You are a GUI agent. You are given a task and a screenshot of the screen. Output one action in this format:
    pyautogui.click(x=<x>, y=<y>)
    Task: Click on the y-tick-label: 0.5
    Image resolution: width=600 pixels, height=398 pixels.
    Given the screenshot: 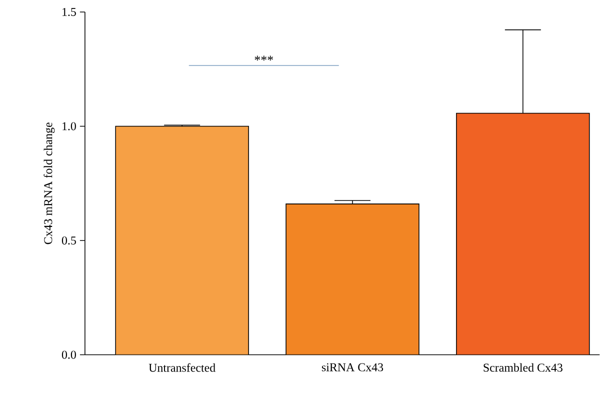 What is the action you would take?
    pyautogui.click(x=69, y=240)
    